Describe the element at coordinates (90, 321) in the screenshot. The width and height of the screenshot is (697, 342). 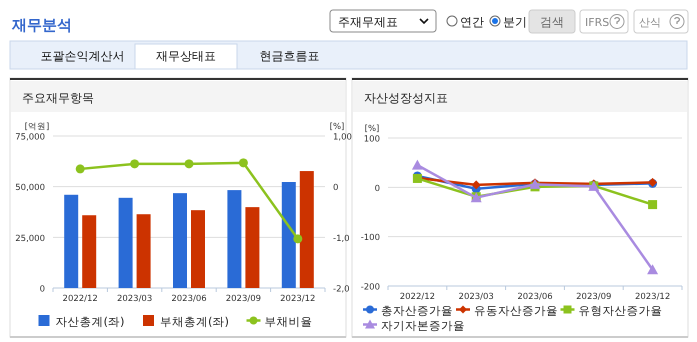
I see `legend-label: 자산총계(좌)` at that location.